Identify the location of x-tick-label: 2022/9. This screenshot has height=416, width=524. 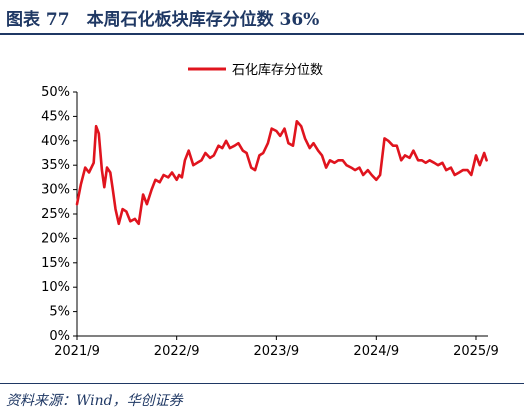
(177, 351).